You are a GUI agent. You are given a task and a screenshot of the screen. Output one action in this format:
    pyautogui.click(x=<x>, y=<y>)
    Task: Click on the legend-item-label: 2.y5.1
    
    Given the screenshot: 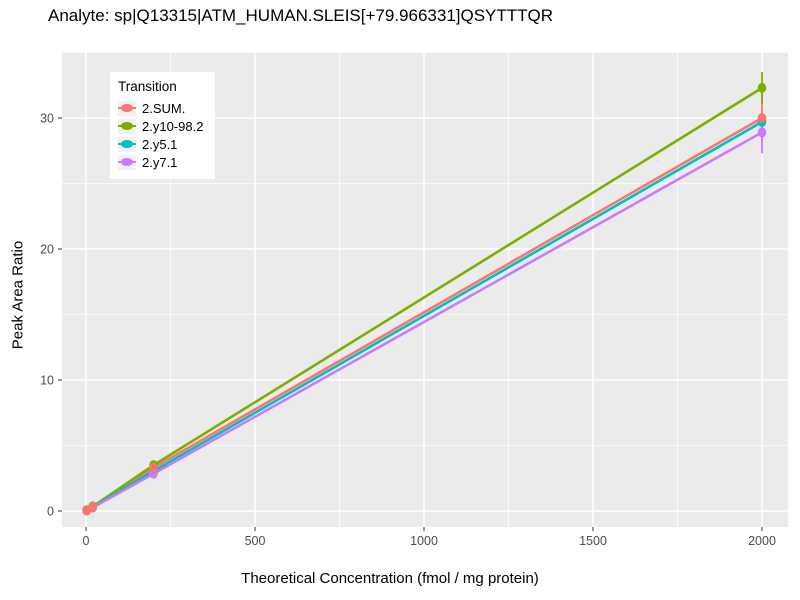 What is the action you would take?
    pyautogui.click(x=160, y=144)
    